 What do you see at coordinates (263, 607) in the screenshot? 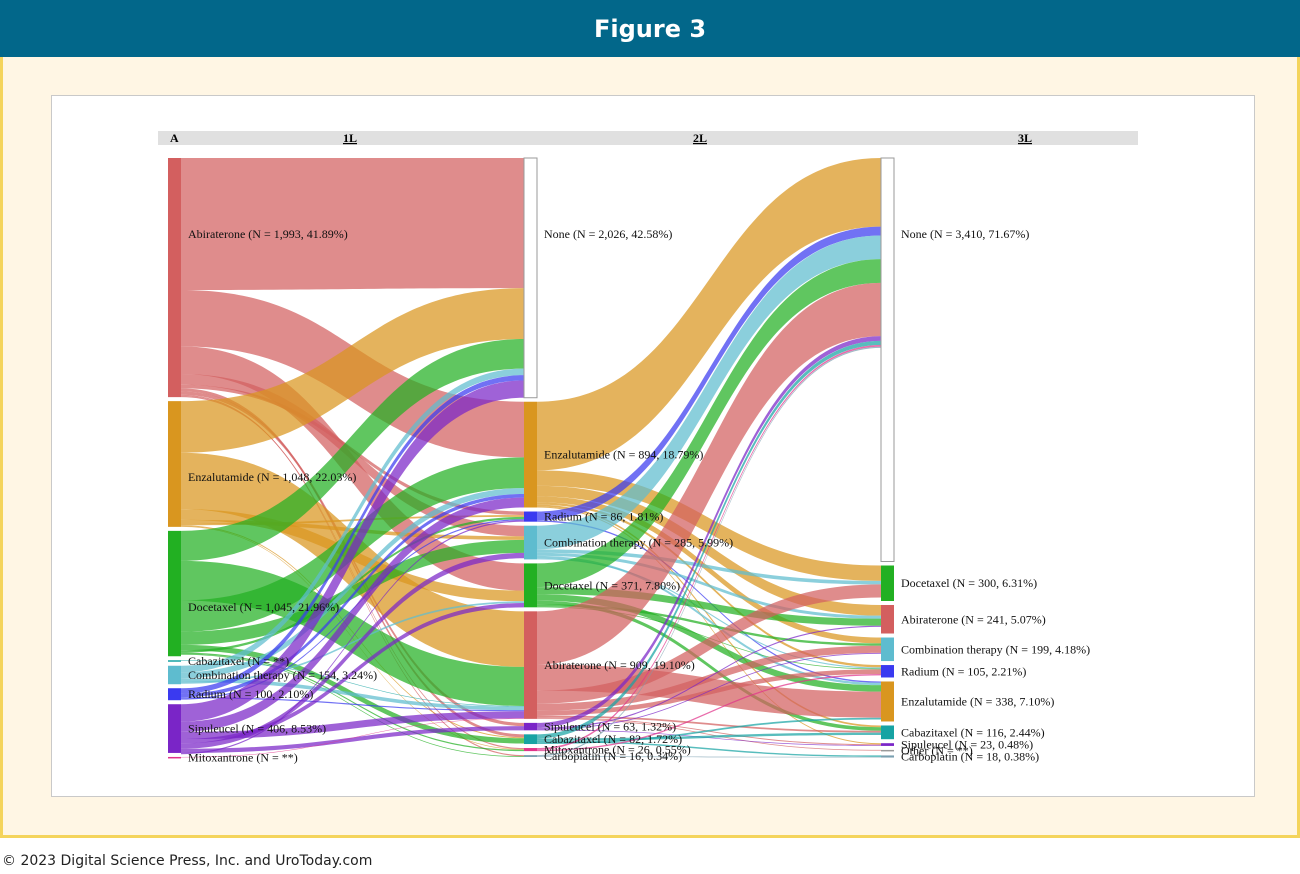
I see `node-label-doc1: Docetaxel (N = 1,045, 21.96%)` at bounding box center [263, 607].